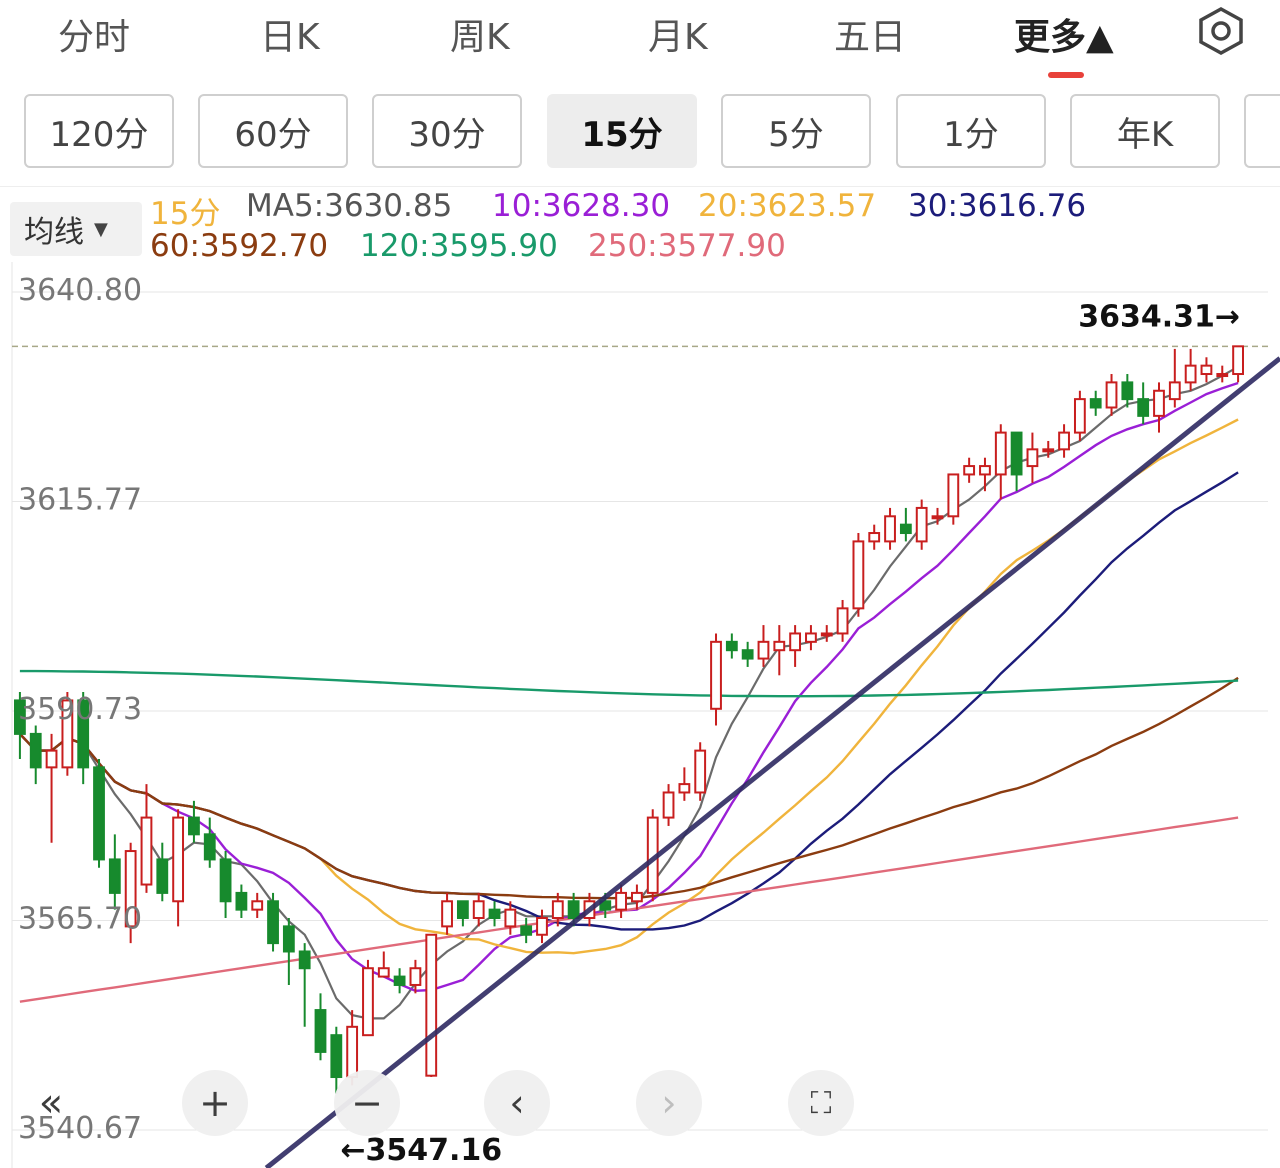 This screenshot has height=1168, width=1280. What do you see at coordinates (1221, 31) in the screenshot?
I see `hexagon-settings-icon` at bounding box center [1221, 31].